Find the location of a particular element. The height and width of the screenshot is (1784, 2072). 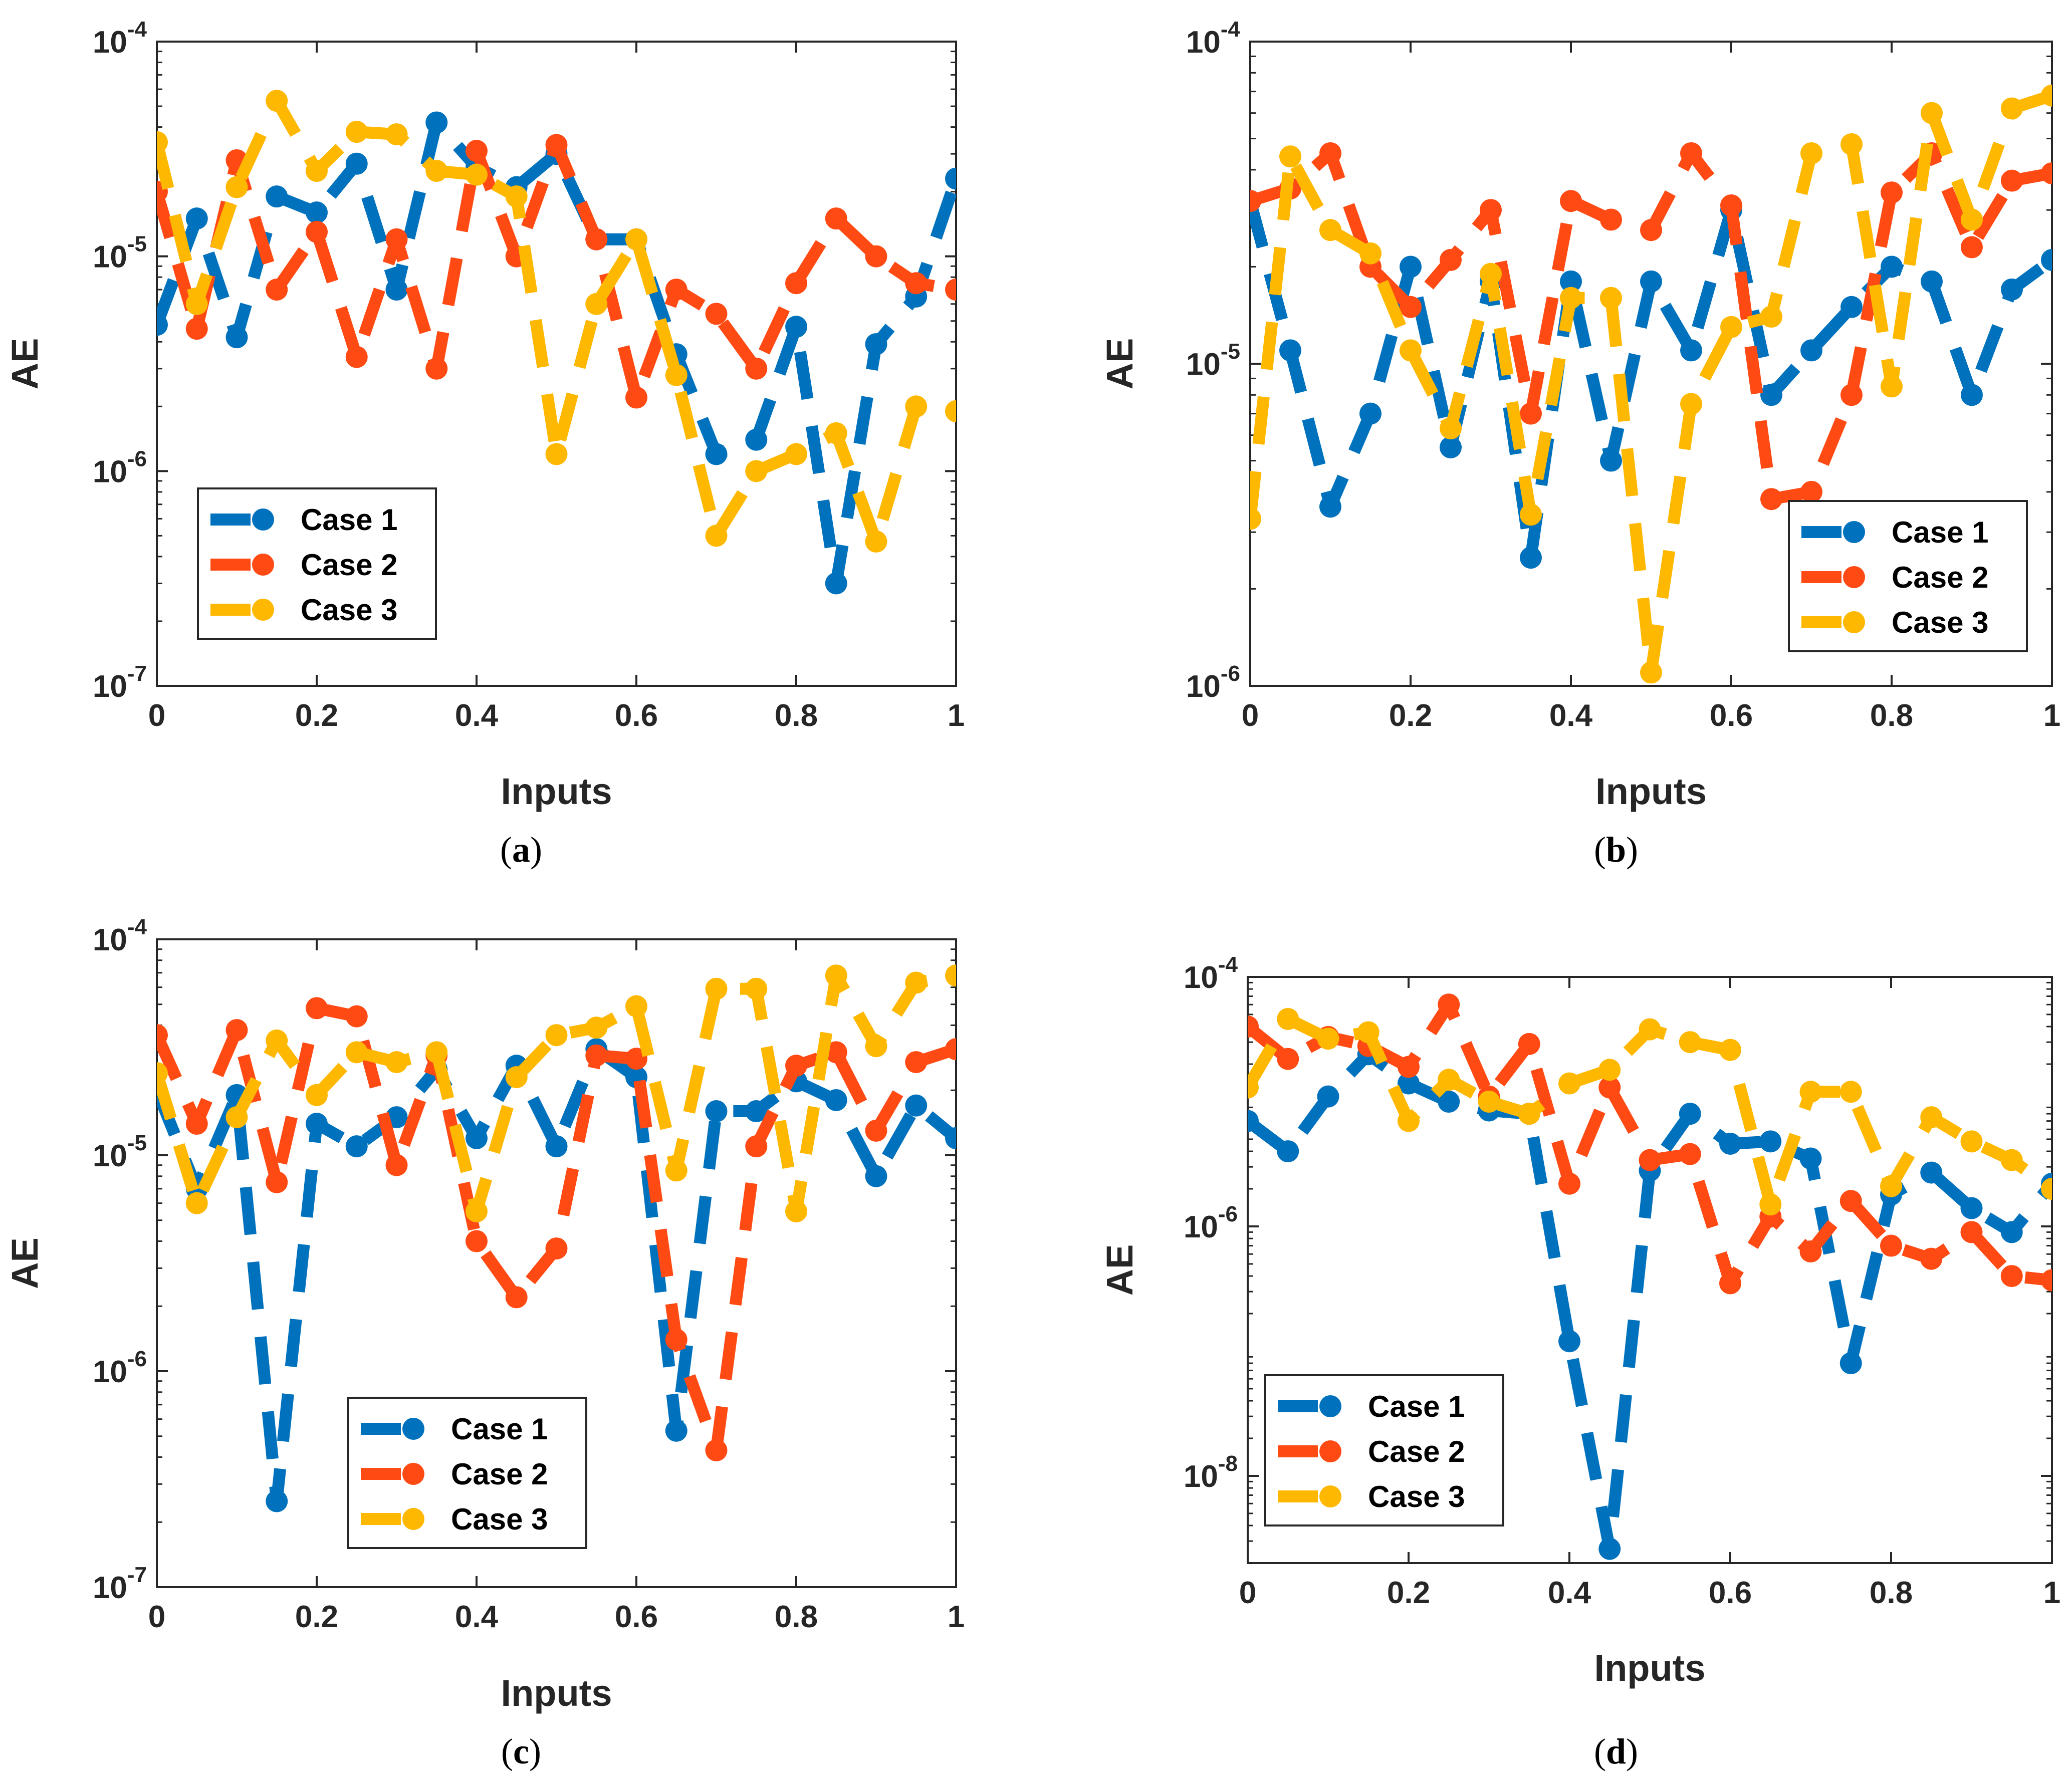

legend-swatch-marker is located at coordinates (413, 1429).